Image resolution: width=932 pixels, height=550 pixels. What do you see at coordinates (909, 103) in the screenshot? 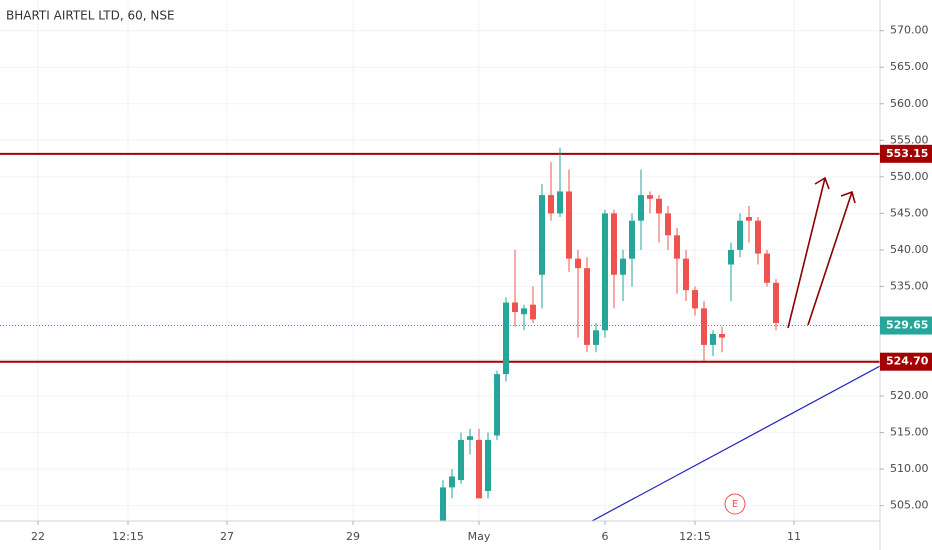
I see `y-tick-label: 560.00` at bounding box center [909, 103].